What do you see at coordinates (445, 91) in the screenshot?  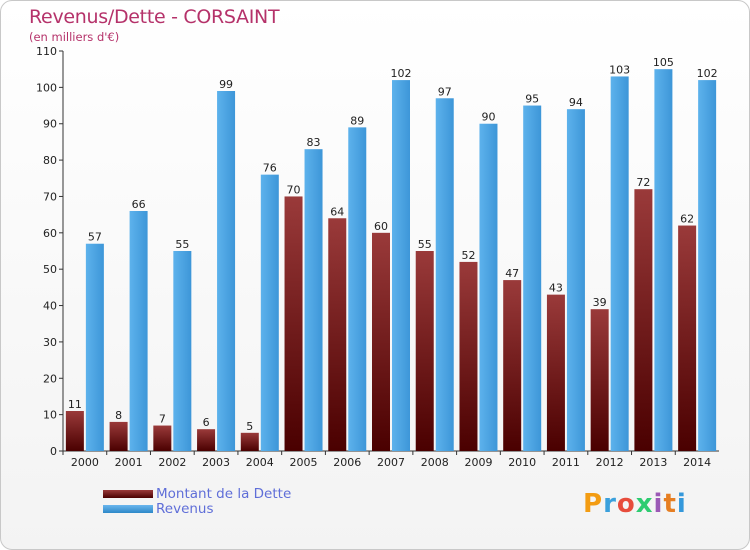 I see `value-label-revenus: 97` at bounding box center [445, 91].